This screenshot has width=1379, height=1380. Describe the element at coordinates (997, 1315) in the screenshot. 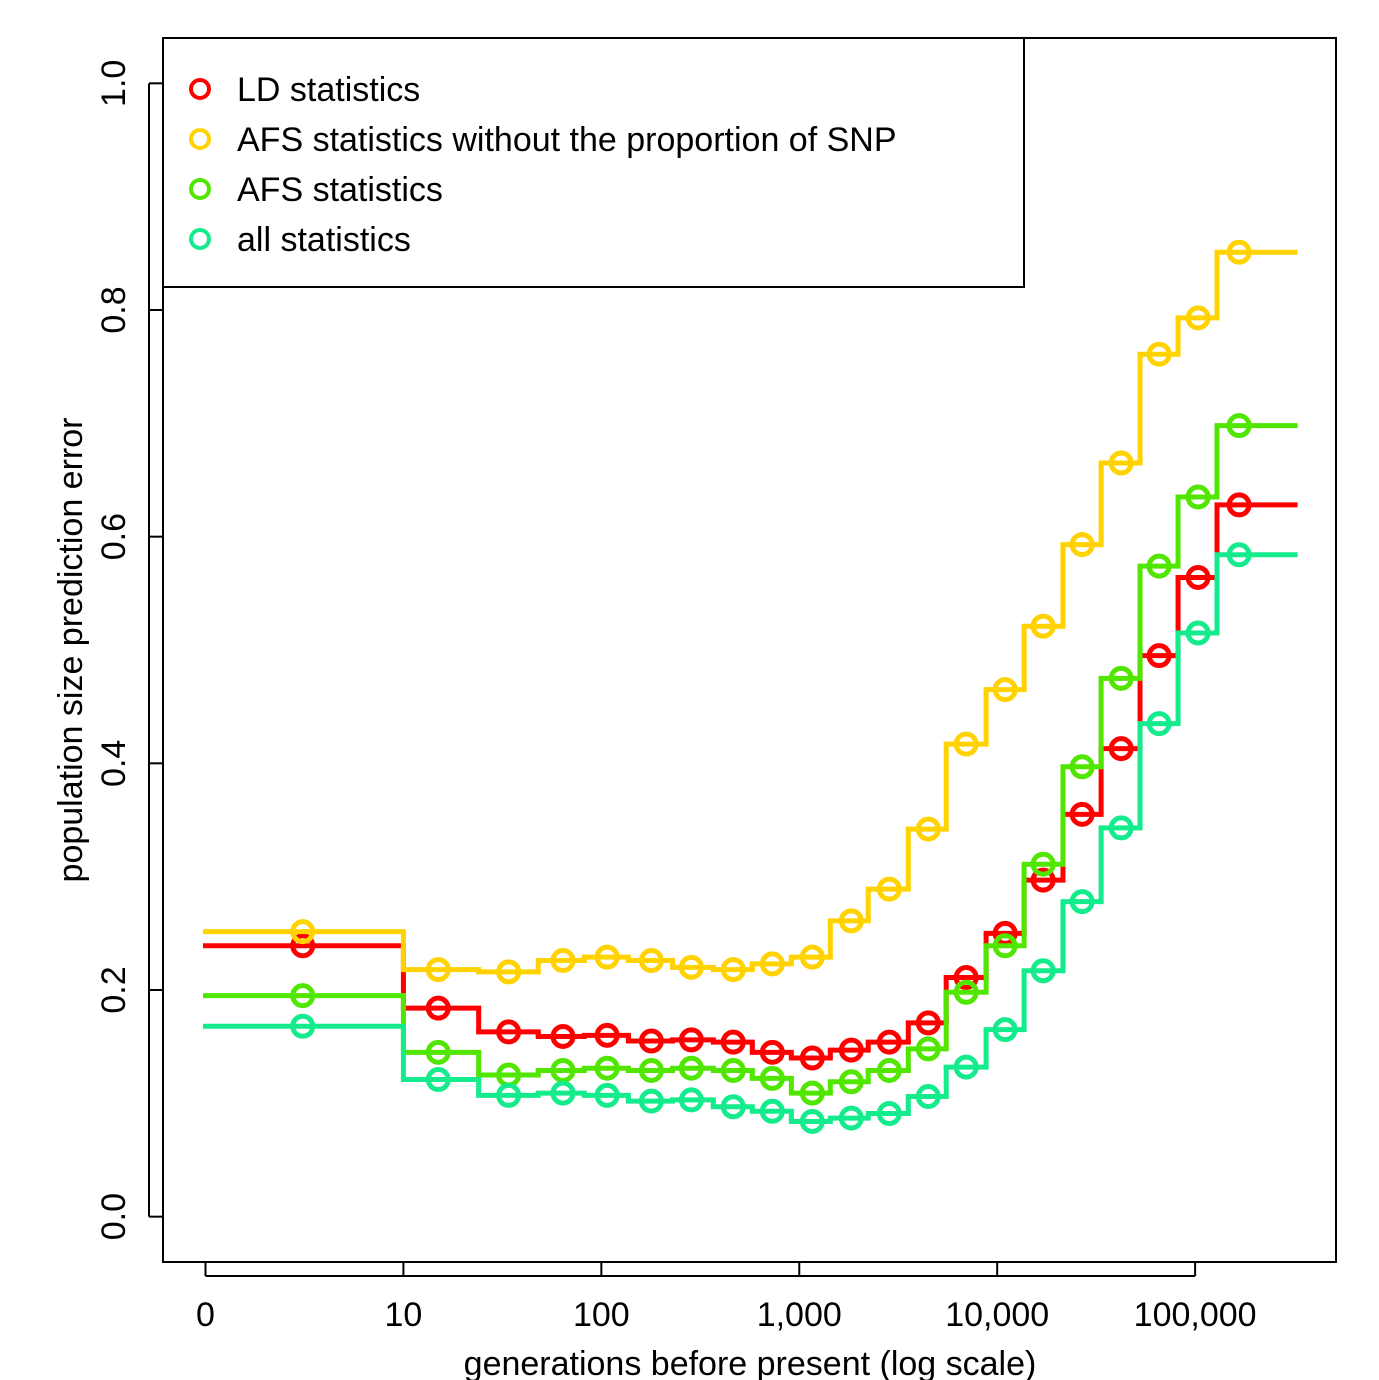

I see `x-tick-label: 10,000` at that location.